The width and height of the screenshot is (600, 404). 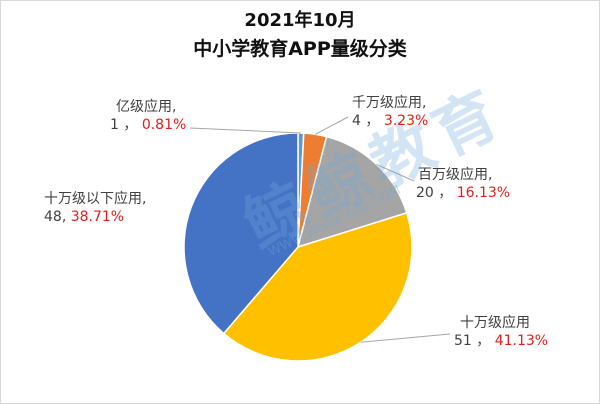 What do you see at coordinates (455, 175) in the screenshot?
I see `label-bw-name: 百万级应用,` at bounding box center [455, 175].